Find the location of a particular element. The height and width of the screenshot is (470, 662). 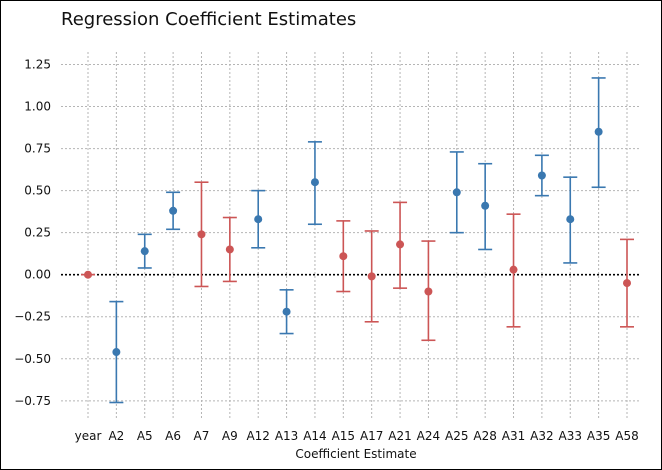

x-tick-label: A31 is located at coordinates (513, 436).